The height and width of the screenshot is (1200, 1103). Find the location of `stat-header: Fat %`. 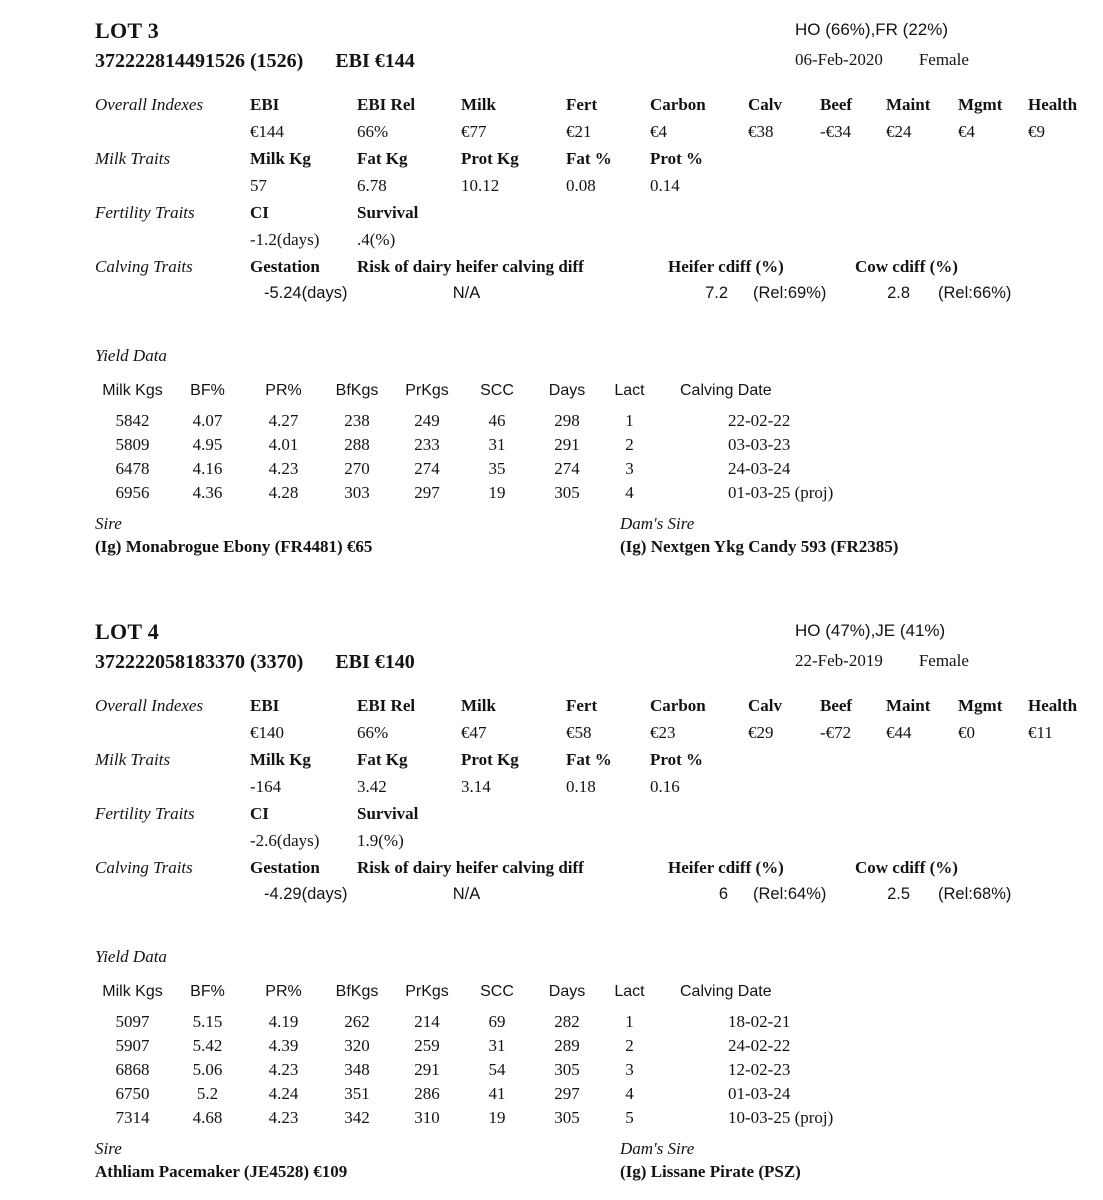

stat-header: Fat % is located at coordinates (589, 158).